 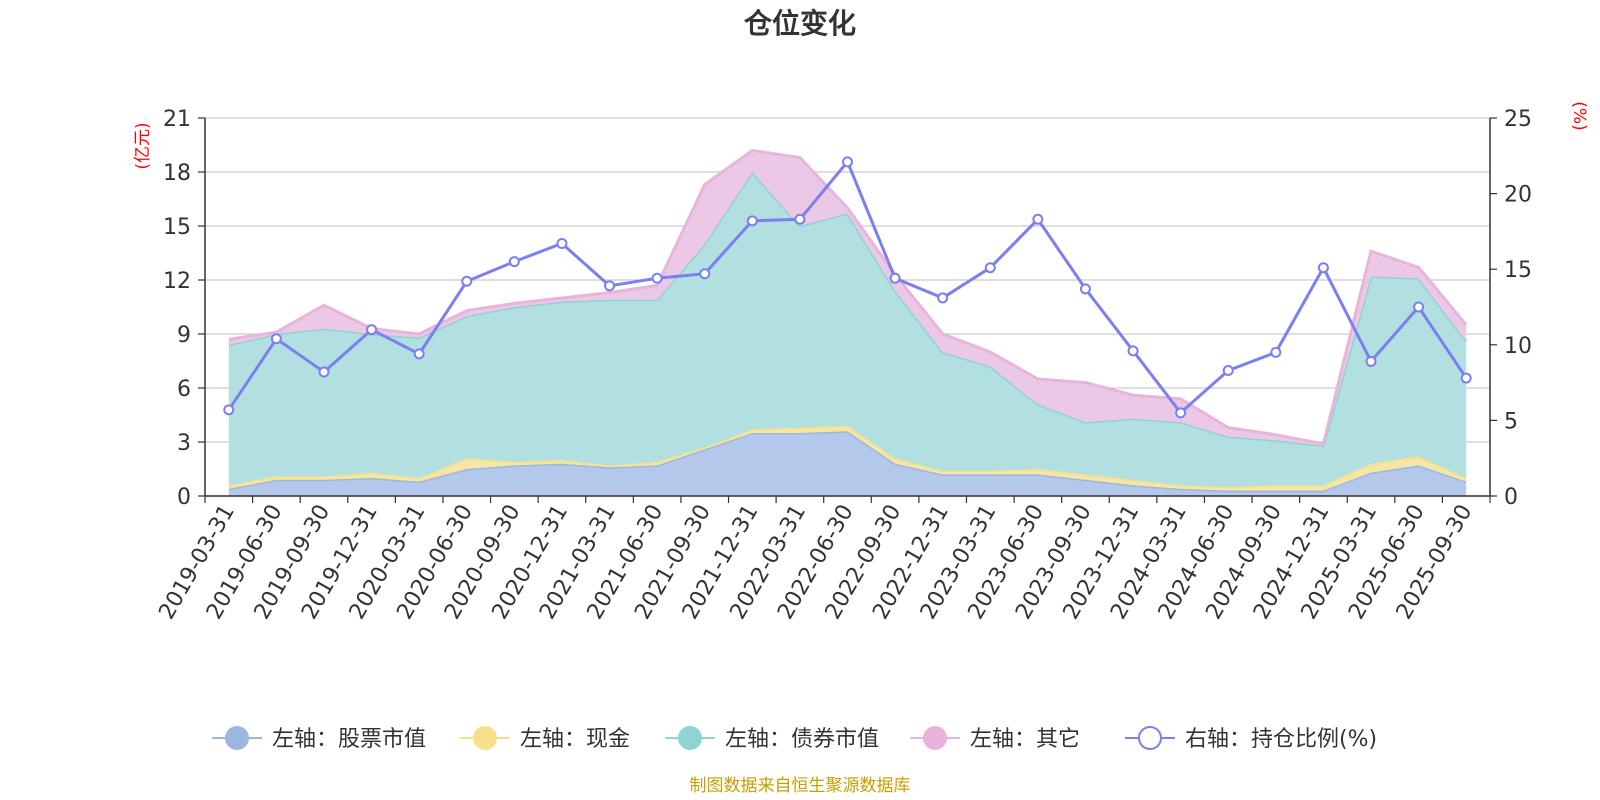 I want to click on legend-item: 右轴：持仓比例(%), so click(x=1251, y=739).